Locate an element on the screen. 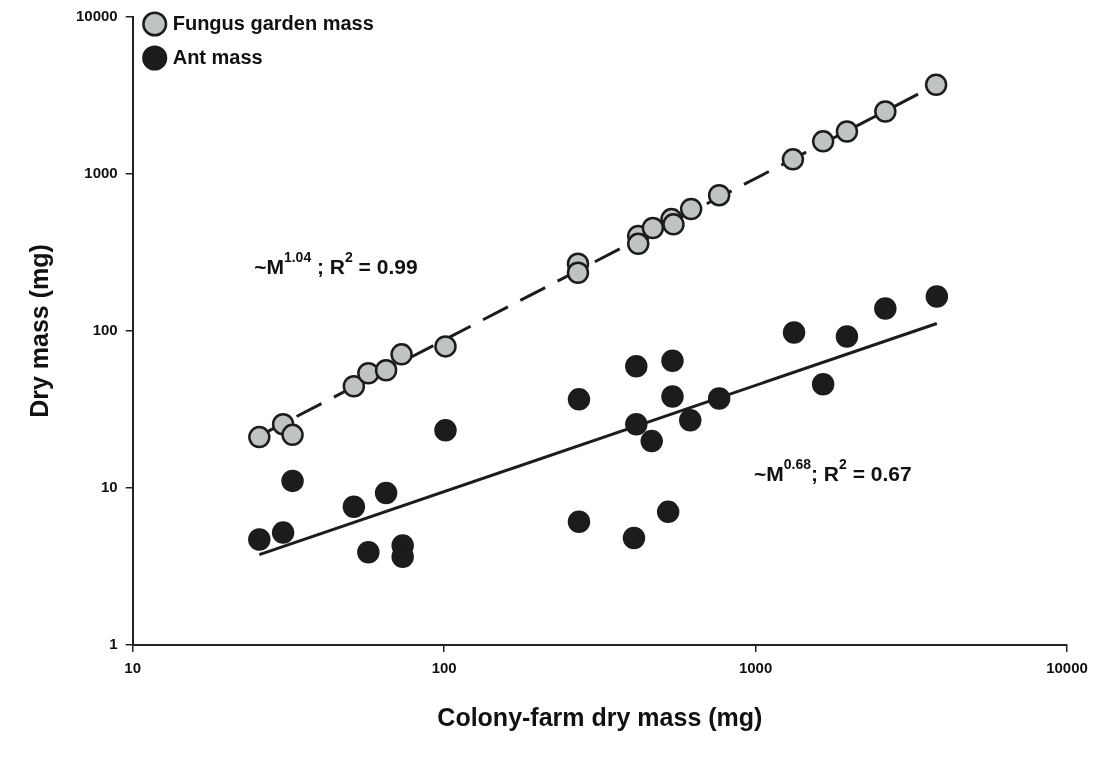 The height and width of the screenshot is (766, 1107). x-axis-title: Colony-farm dry mass (mg) is located at coordinates (600, 716).